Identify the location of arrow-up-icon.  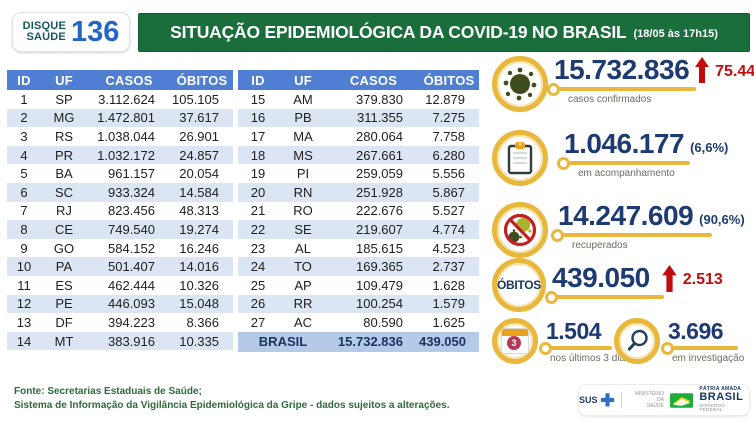
(702, 70).